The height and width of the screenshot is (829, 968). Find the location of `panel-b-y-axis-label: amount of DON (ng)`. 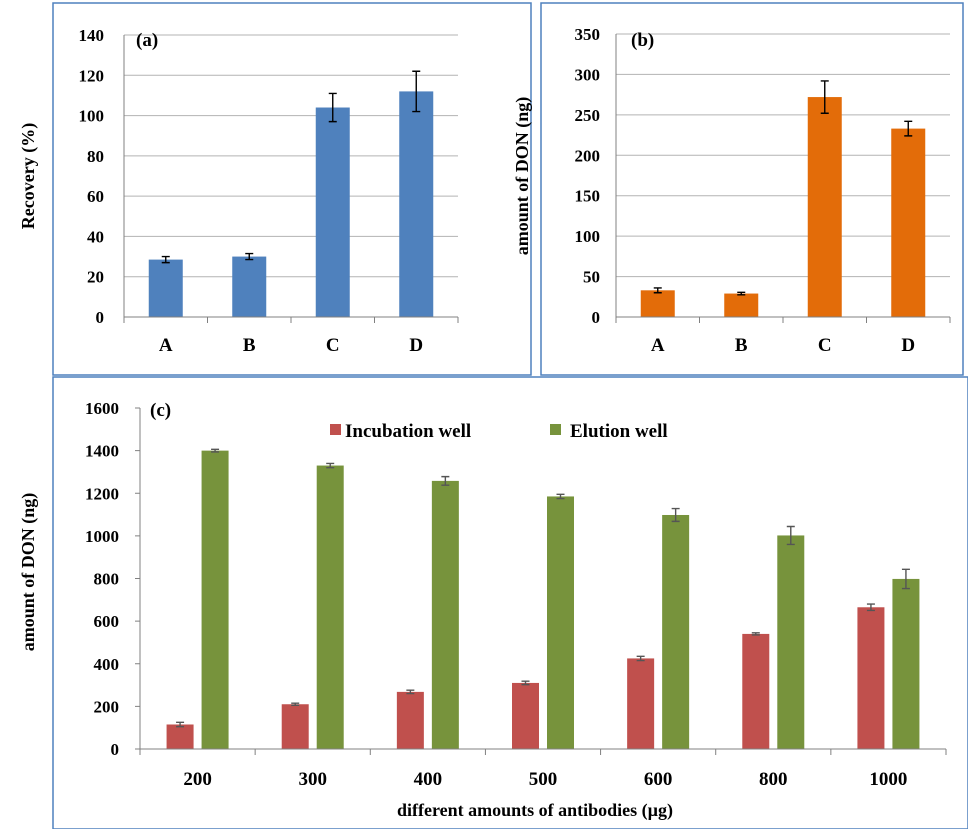

panel-b-y-axis-label: amount of DON (ng) is located at coordinates (522, 176).